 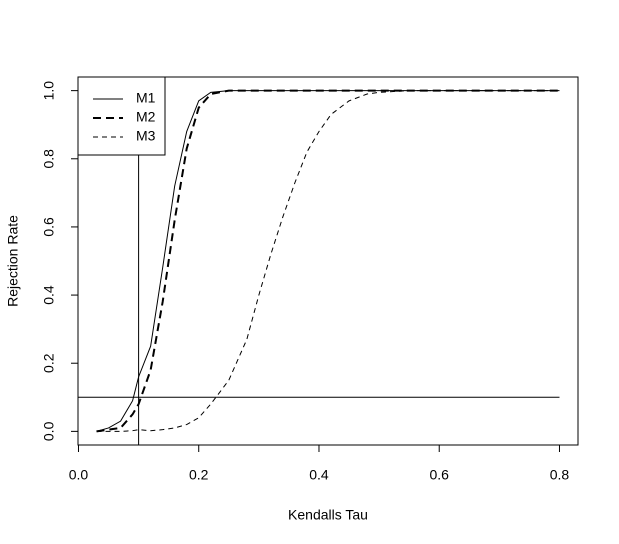 I want to click on y-tick-label: 0.4, so click(x=49, y=295).